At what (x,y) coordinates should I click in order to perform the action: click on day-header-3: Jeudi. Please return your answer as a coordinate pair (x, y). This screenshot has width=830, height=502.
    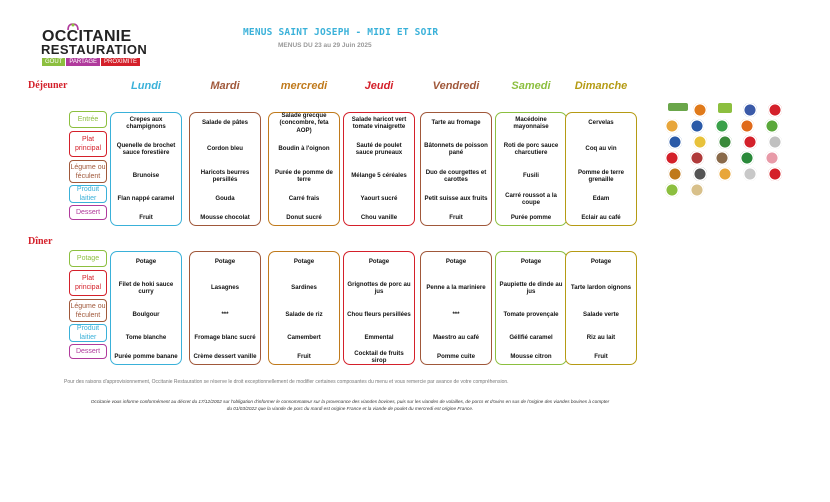
    Looking at the image, I should click on (379, 86).